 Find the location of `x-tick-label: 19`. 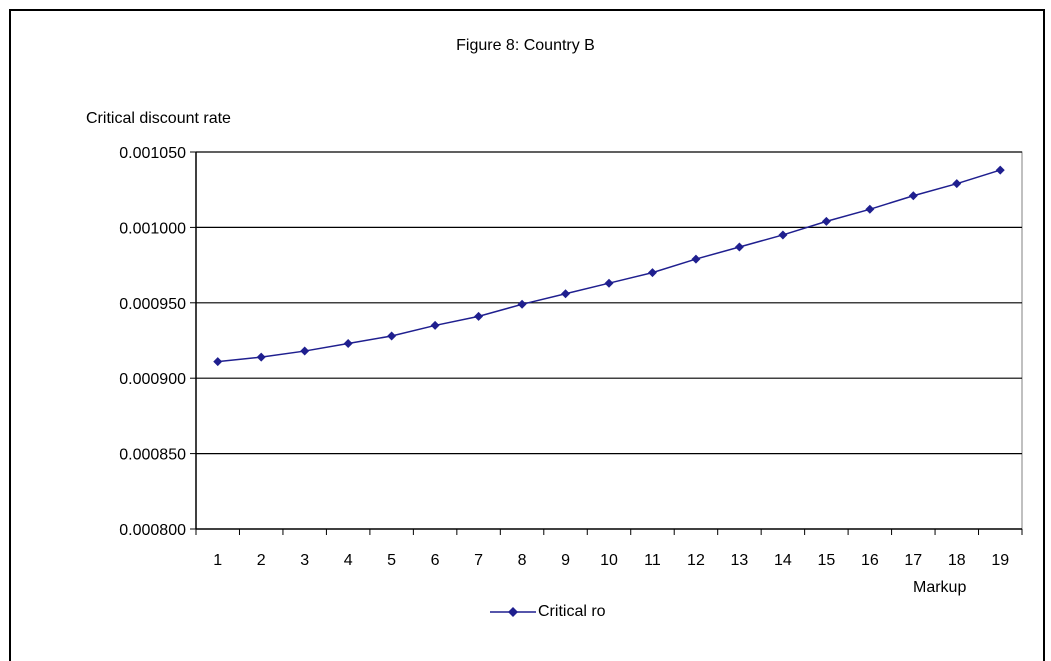

x-tick-label: 19 is located at coordinates (1000, 560).